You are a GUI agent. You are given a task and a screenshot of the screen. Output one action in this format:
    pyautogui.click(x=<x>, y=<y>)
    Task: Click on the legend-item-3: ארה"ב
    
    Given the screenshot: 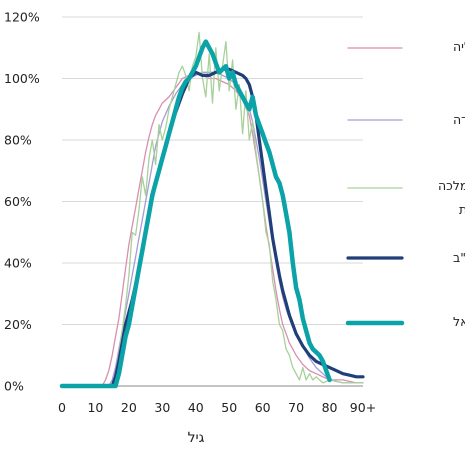 What is the action you would take?
    pyautogui.click(x=405, y=257)
    